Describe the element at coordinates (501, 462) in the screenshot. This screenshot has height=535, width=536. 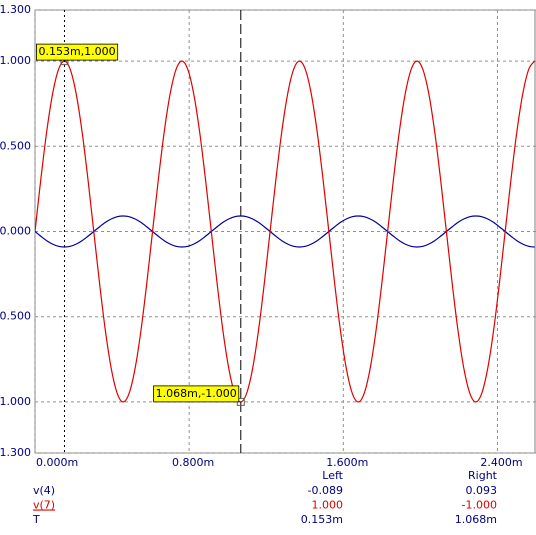
I see `x-tick-label: 2.400m` at that location.